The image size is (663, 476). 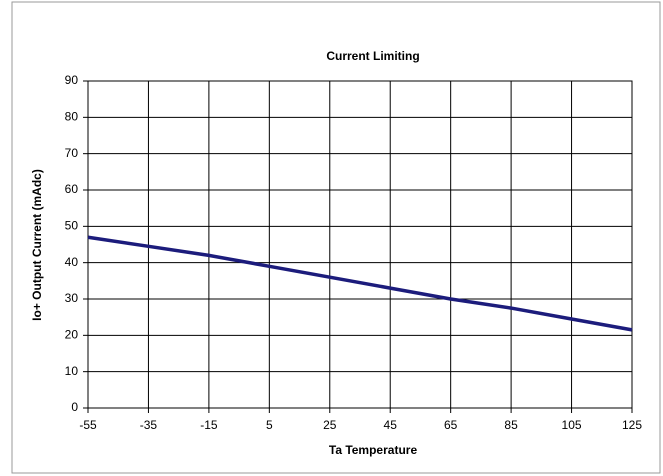 What do you see at coordinates (372, 56) in the screenshot?
I see `chart-title: Current Limiting` at bounding box center [372, 56].